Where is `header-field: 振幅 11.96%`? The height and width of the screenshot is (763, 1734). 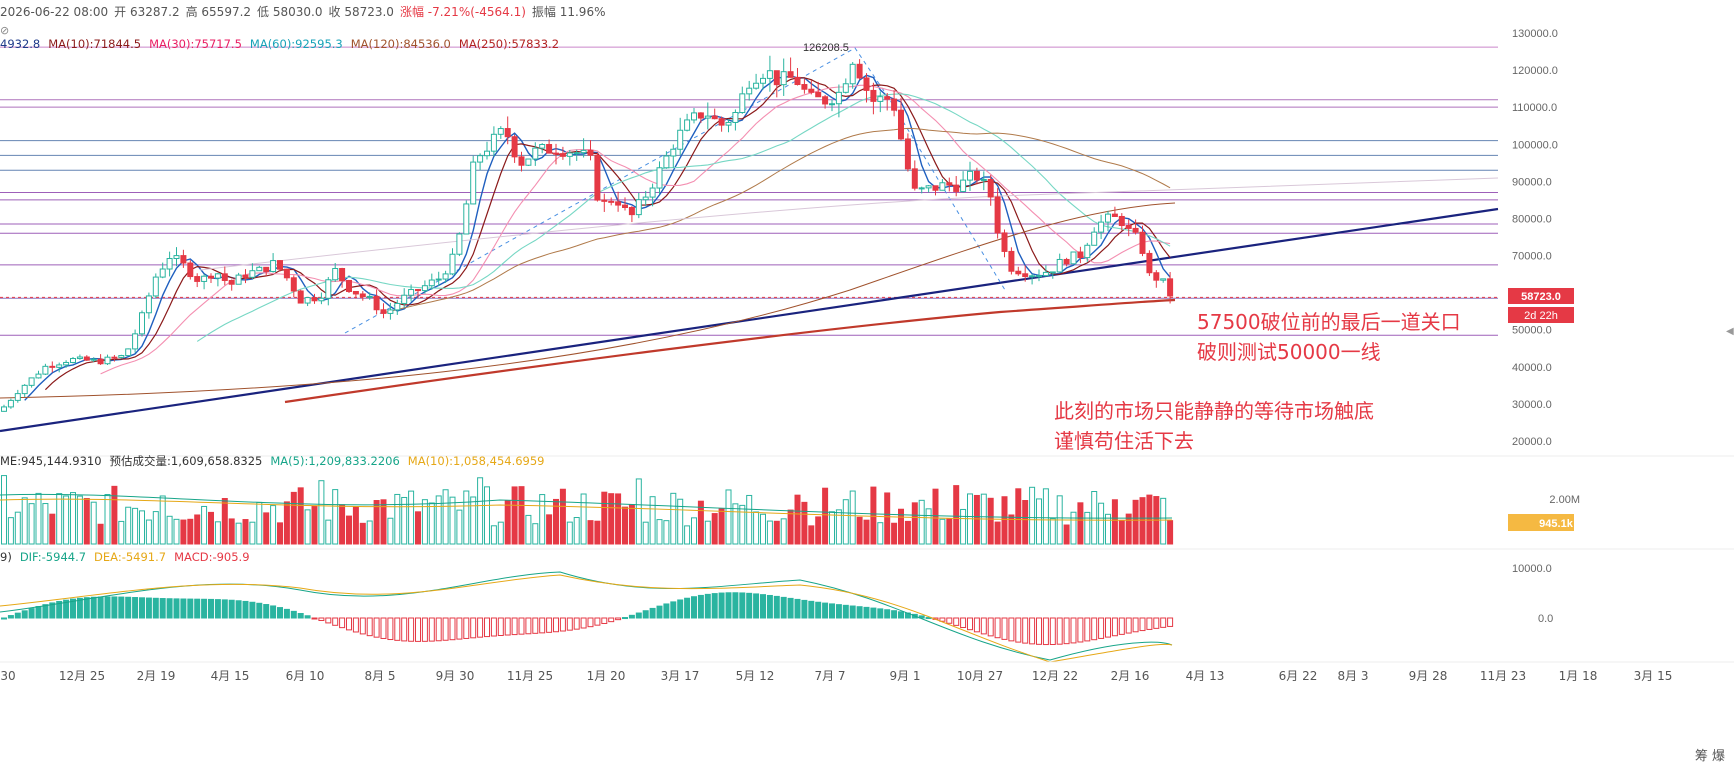
header-field: 振幅 11.96% is located at coordinates (569, 11).